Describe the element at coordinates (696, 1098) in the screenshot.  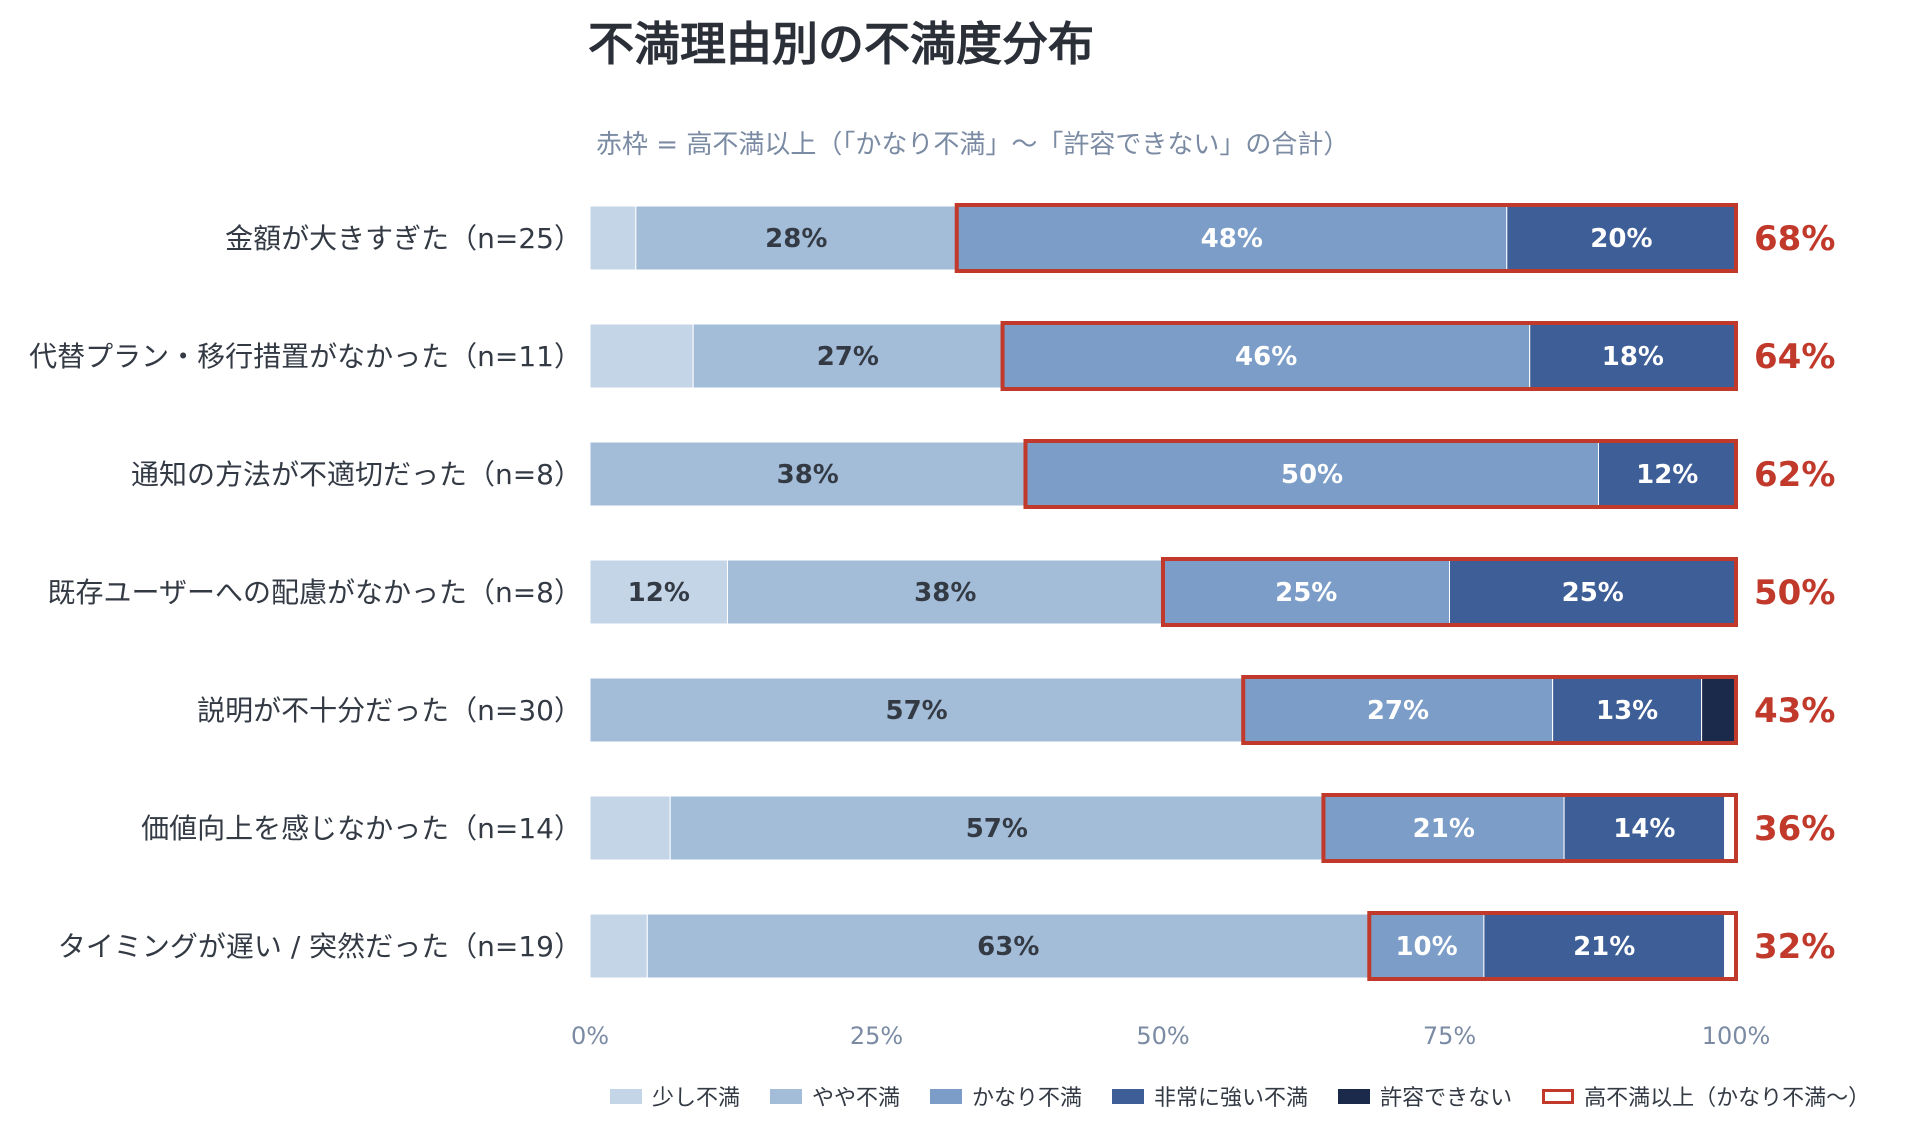
I see `legend-label-1: 少し不満` at that location.